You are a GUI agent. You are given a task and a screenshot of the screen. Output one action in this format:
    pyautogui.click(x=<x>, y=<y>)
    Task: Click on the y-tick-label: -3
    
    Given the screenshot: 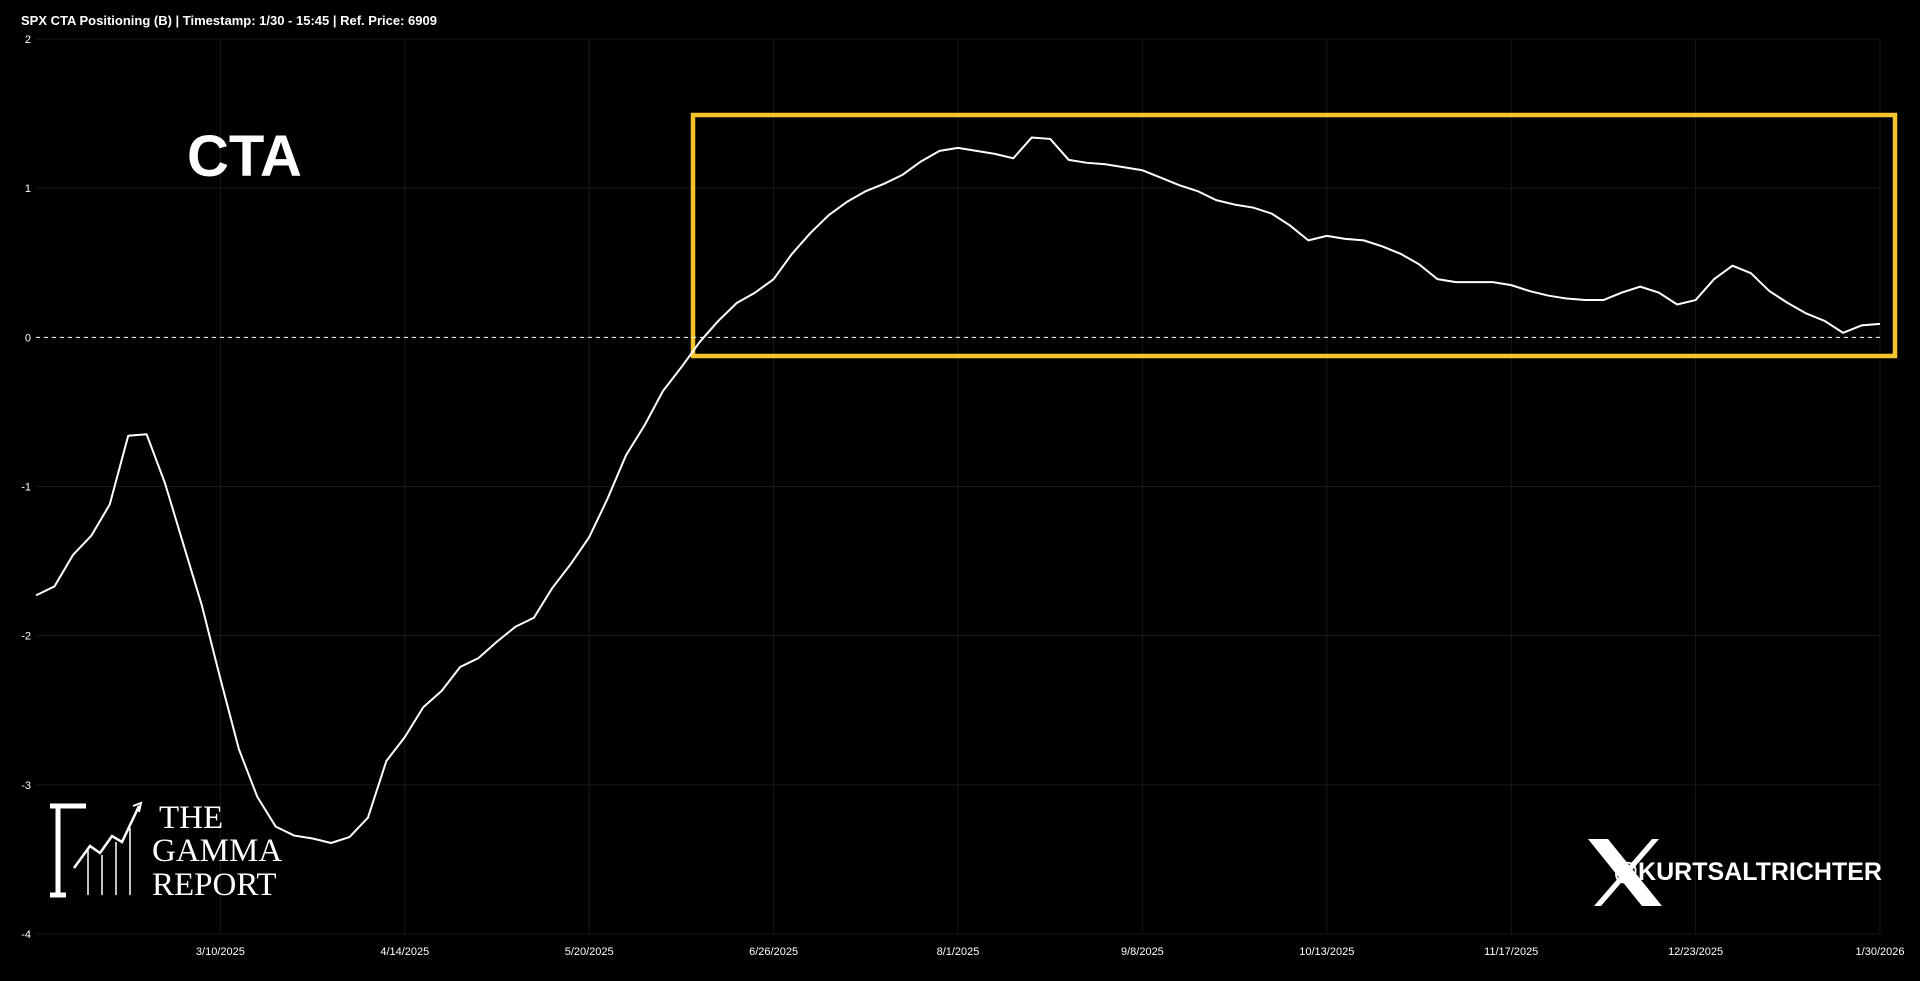 What is the action you would take?
    pyautogui.click(x=26, y=786)
    